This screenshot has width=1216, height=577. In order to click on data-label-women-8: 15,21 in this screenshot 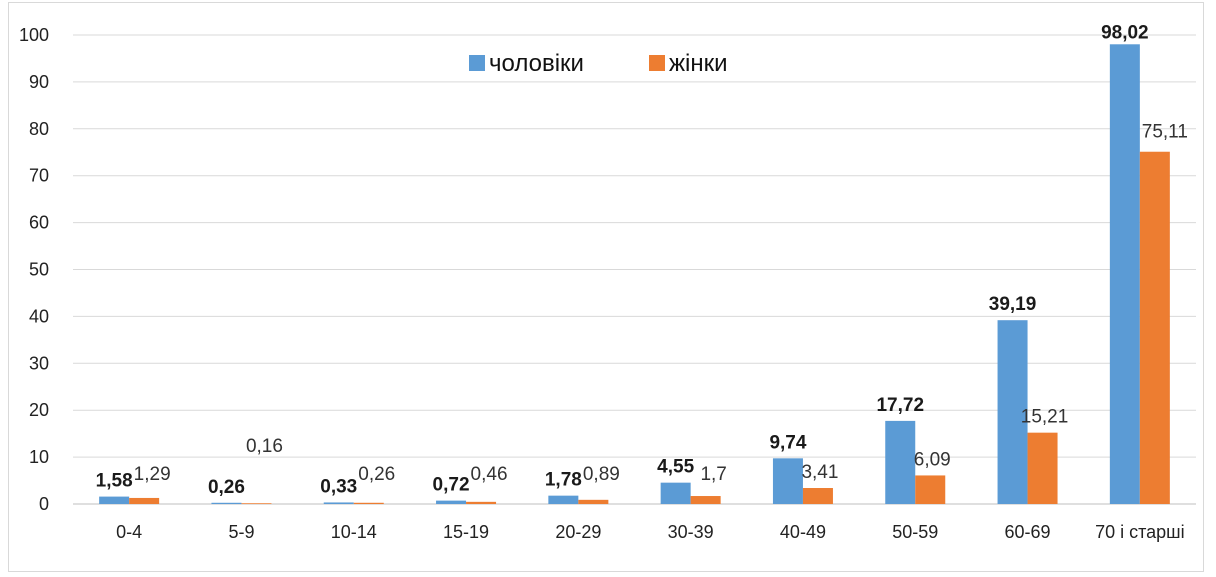, I will do `click(1045, 417)`.